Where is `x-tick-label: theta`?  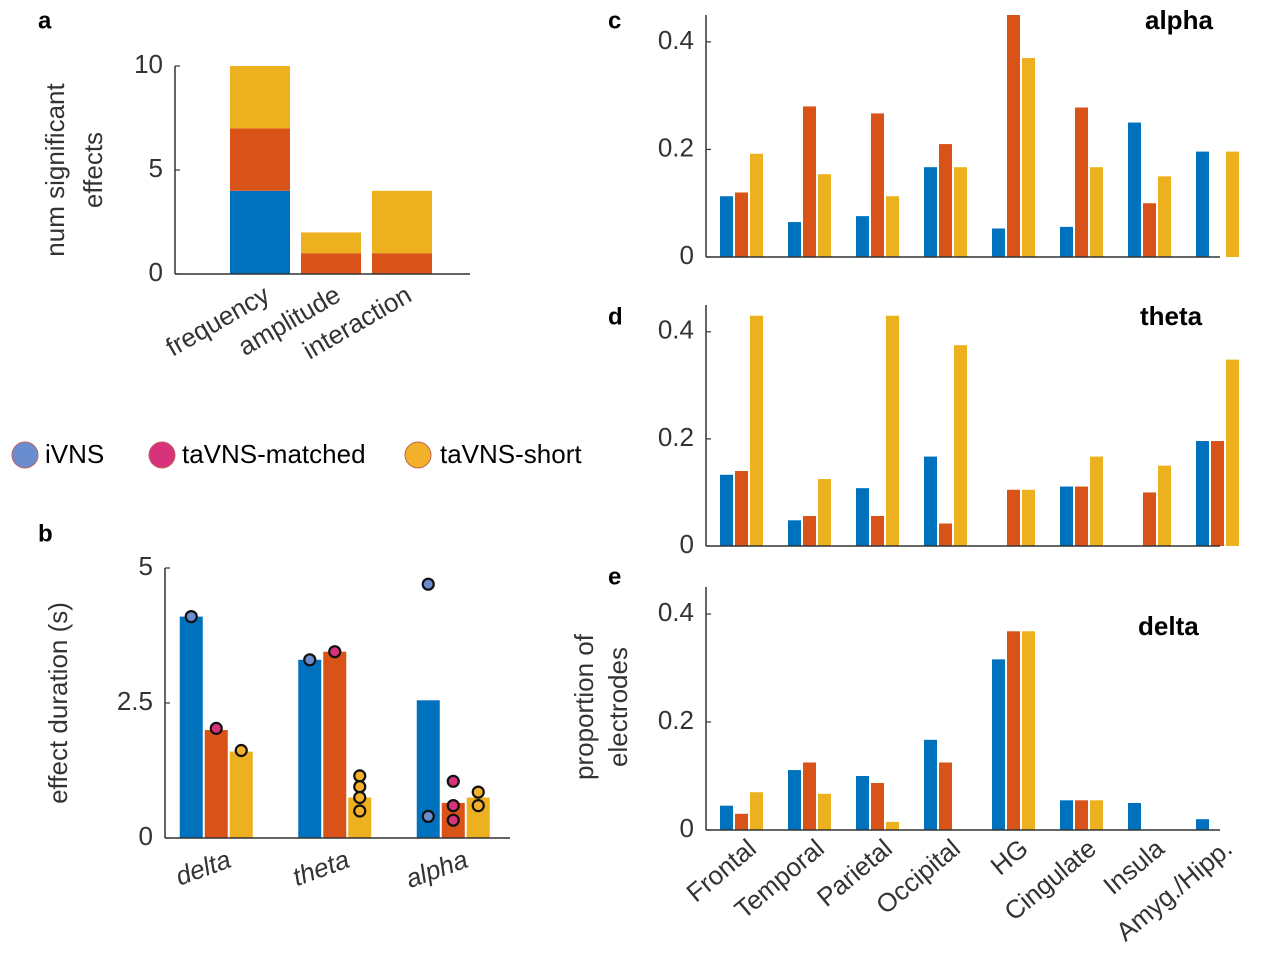
x-tick-label: theta is located at coordinates (321, 868).